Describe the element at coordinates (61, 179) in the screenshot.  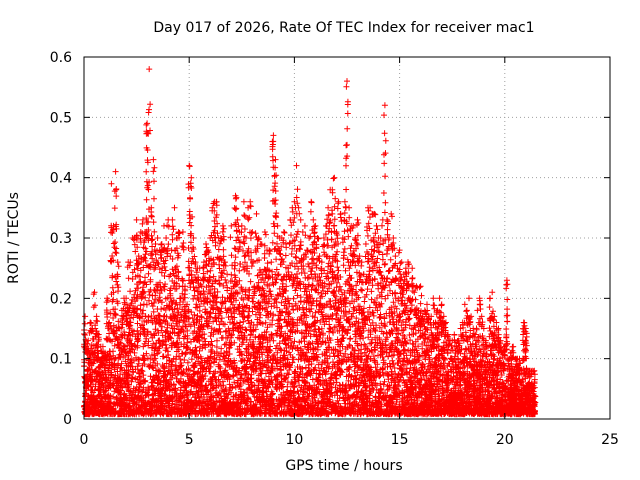
I see `y-tick-label: 0.4` at that location.